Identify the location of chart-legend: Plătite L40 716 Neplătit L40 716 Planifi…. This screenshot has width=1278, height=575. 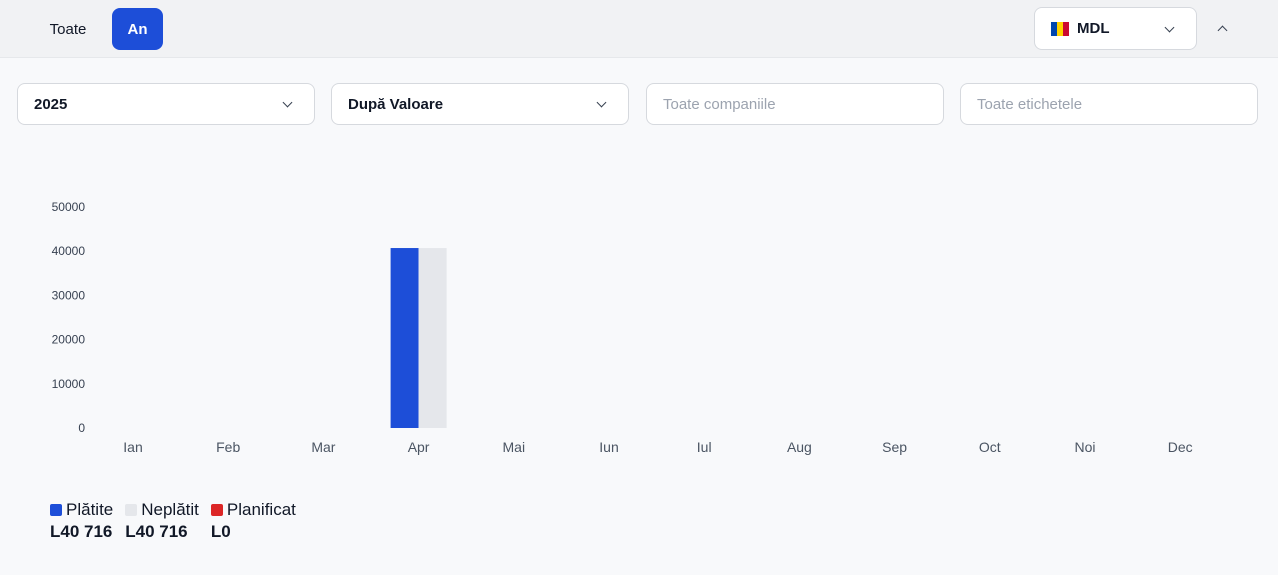
(173, 521).